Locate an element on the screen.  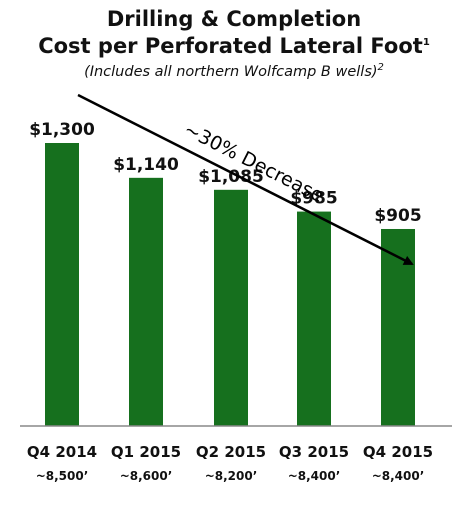
x-sublabel-lateral-length: ~8,500’ is located at coordinates (62, 476).